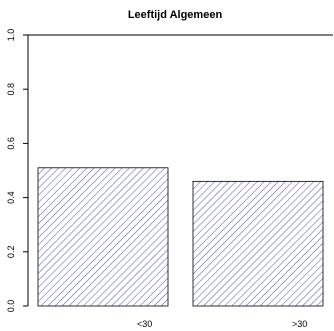 This screenshot has width=334, height=331. What do you see at coordinates (144, 324) in the screenshot?
I see `x-tick-label: <30` at bounding box center [144, 324].